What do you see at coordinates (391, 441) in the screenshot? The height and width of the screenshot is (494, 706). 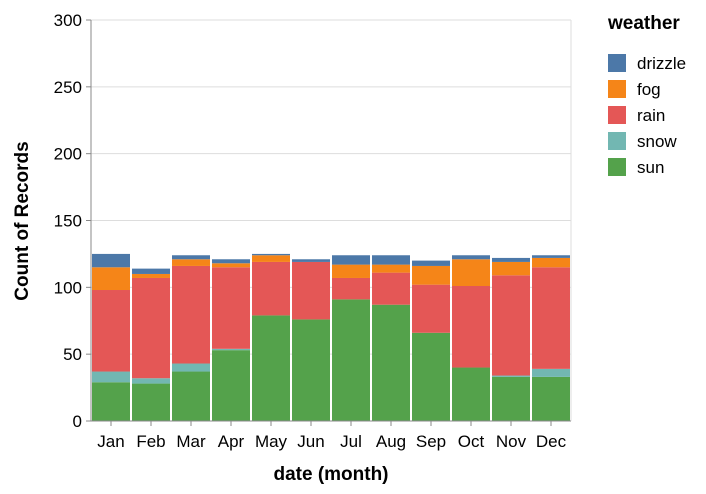 I see `x-tick-label: Aug` at bounding box center [391, 441].